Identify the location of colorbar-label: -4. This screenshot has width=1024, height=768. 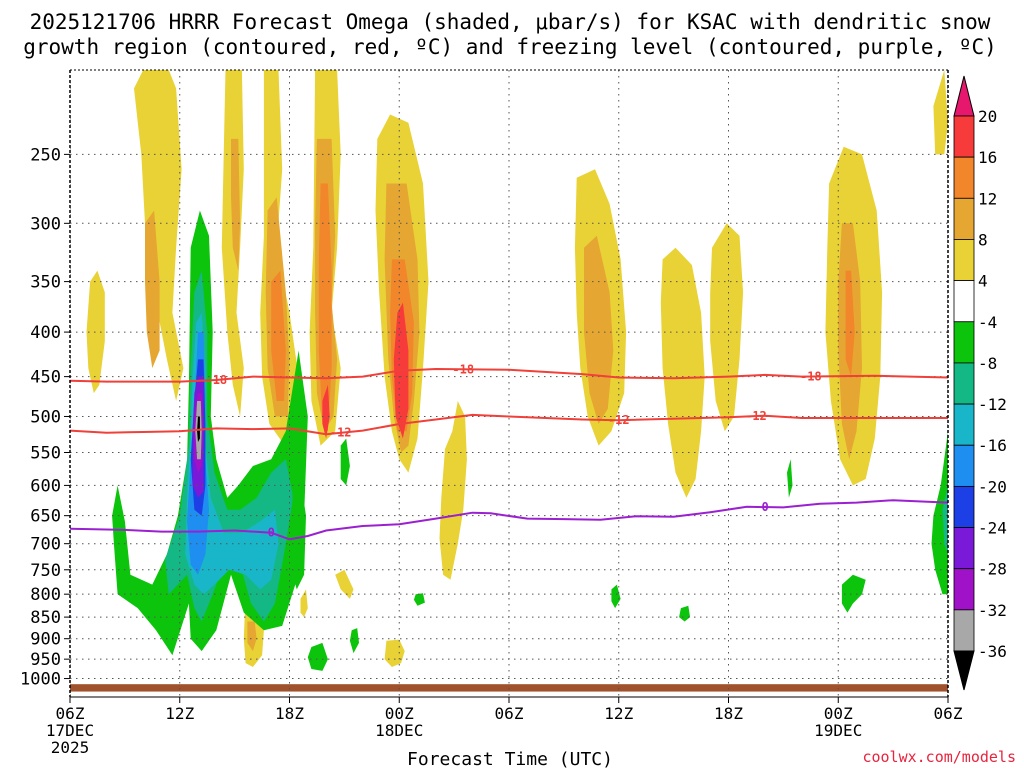
(987, 322).